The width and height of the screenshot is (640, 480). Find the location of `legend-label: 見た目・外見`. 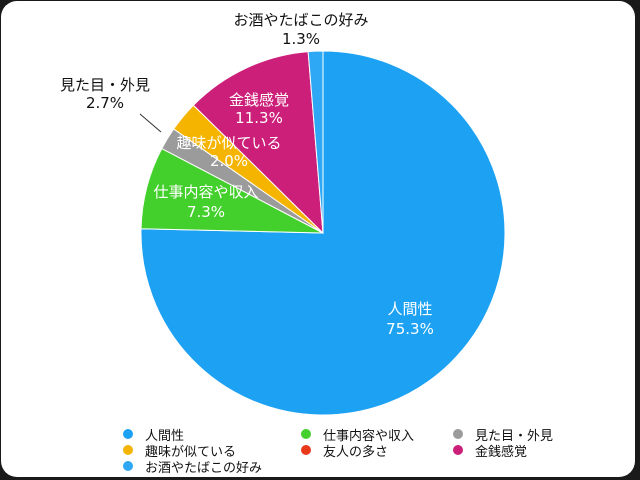

legend-label: 見た目・外見 is located at coordinates (514, 436).